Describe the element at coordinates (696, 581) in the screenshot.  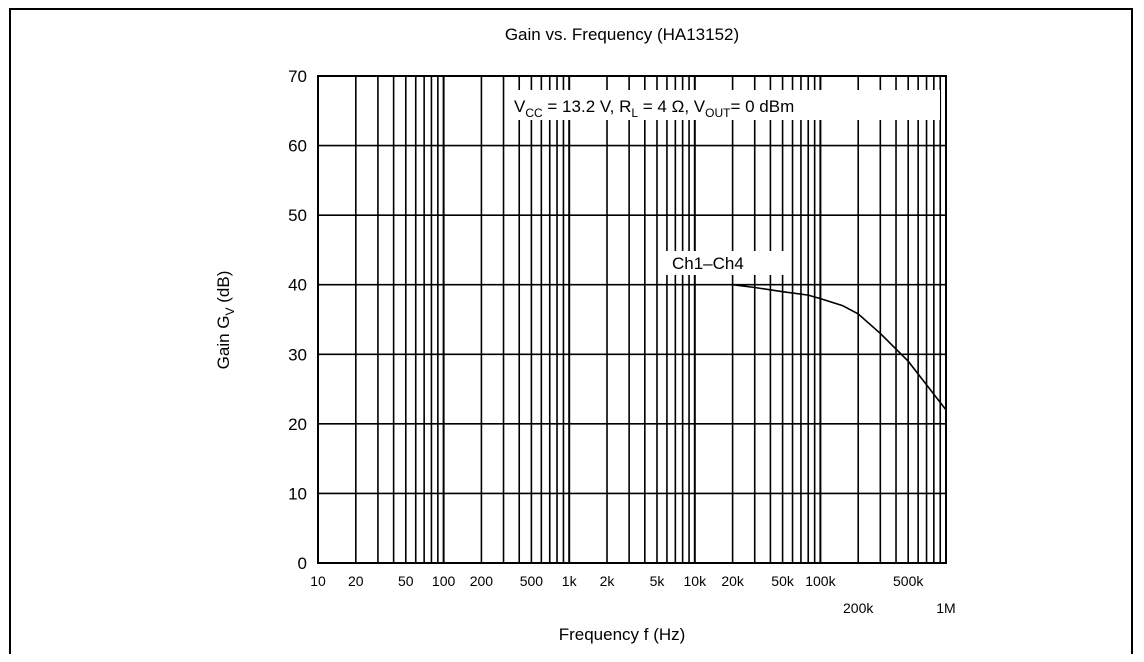
I see `x-tick-label: 10k` at that location.